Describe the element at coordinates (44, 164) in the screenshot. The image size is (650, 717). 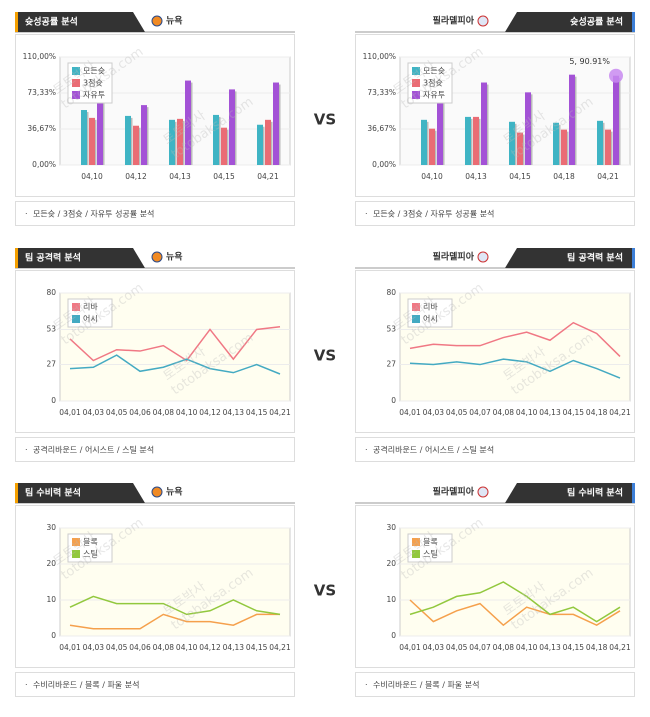
I see `y-tick-label: 0,00%` at that location.